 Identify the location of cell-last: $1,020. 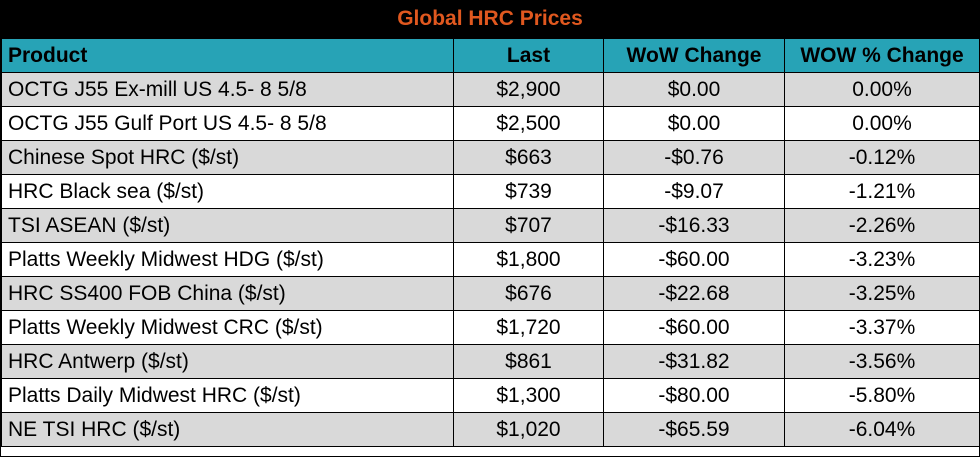
(528, 429).